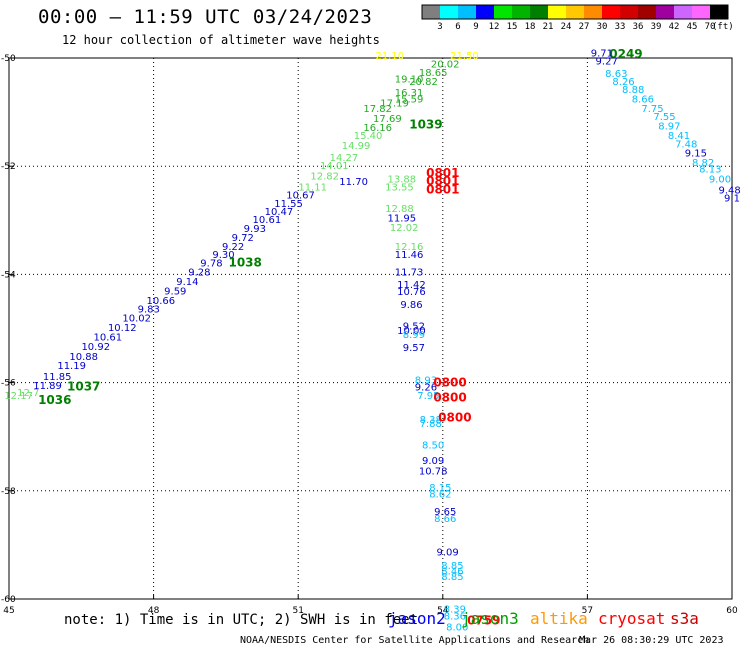  What do you see at coordinates (223, 255) in the screenshot?
I see `swh-label: 9.30` at bounding box center [223, 255].